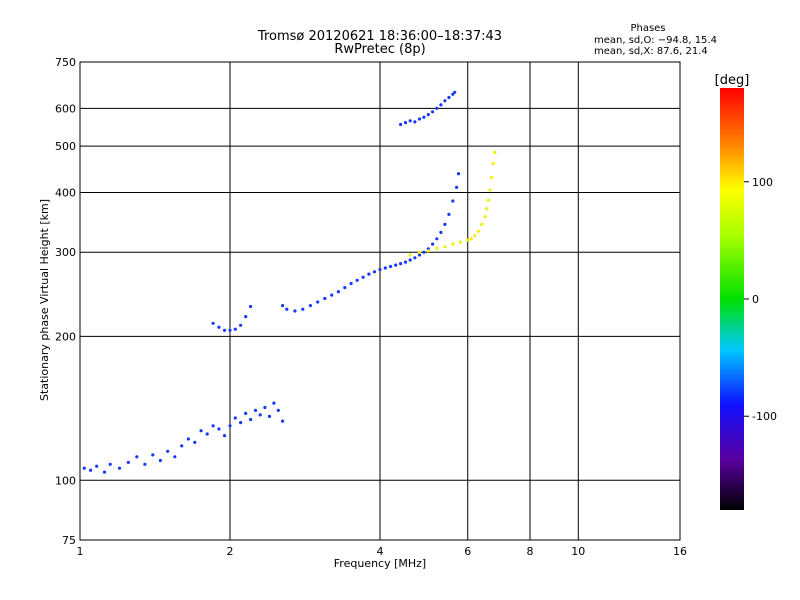 This screenshot has height=600, width=800. Describe the element at coordinates (379, 49) in the screenshot. I see `chart-subtitle: RwPretec (8p)` at that location.